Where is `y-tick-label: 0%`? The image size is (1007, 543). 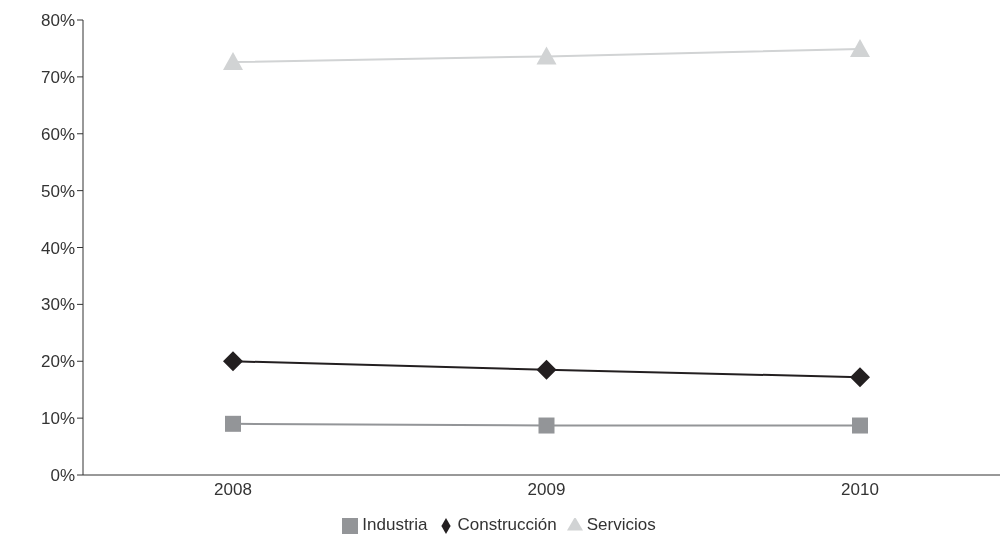 y-tick-label: 0% is located at coordinates (62, 476).